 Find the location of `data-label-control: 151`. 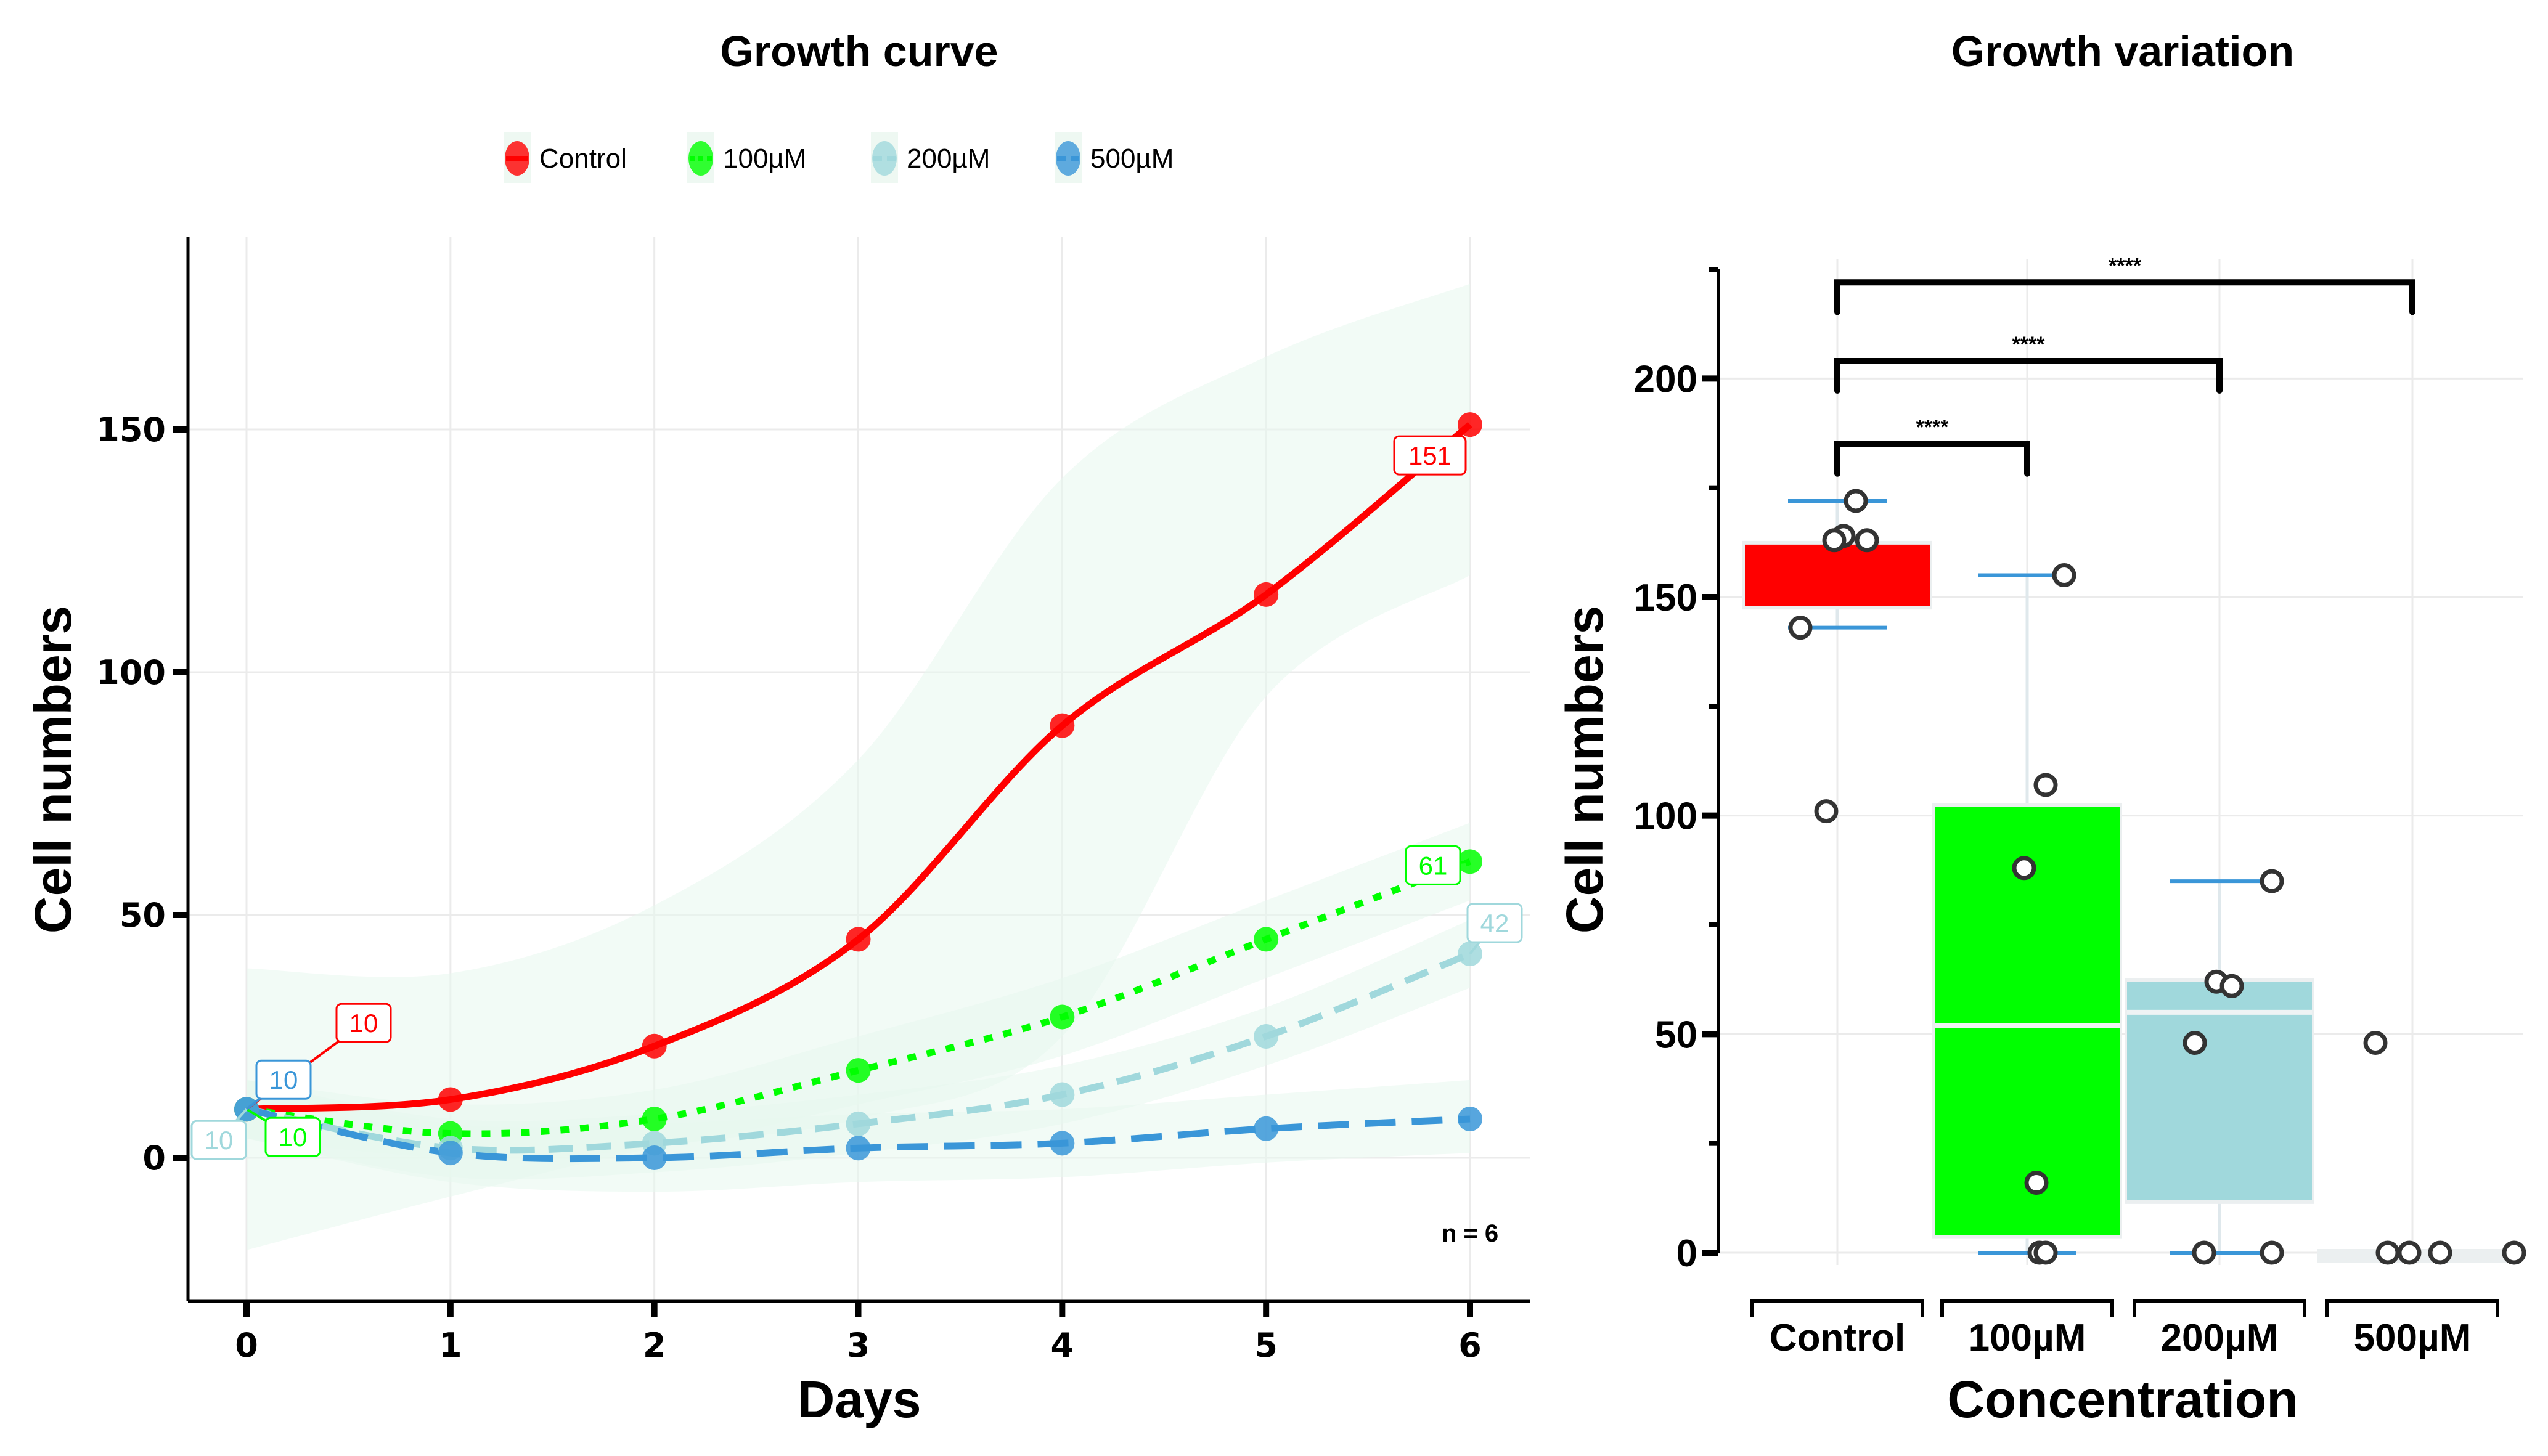

data-label-control: 151 is located at coordinates (1432, 449).